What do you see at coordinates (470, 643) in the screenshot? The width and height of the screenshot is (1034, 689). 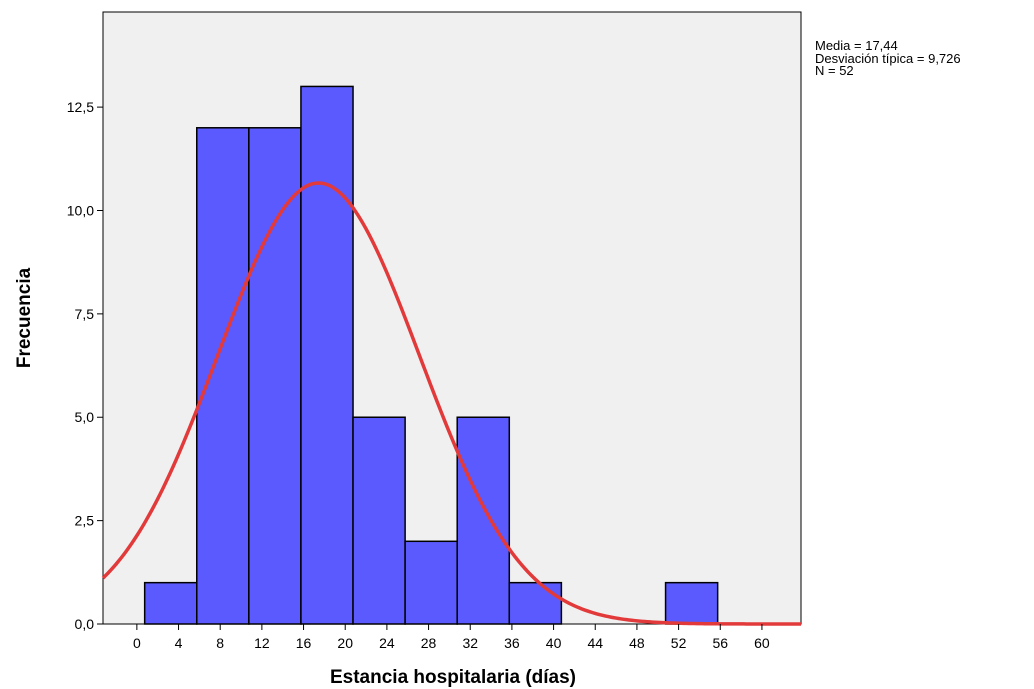 I see `x-tick-label: 32` at bounding box center [470, 643].